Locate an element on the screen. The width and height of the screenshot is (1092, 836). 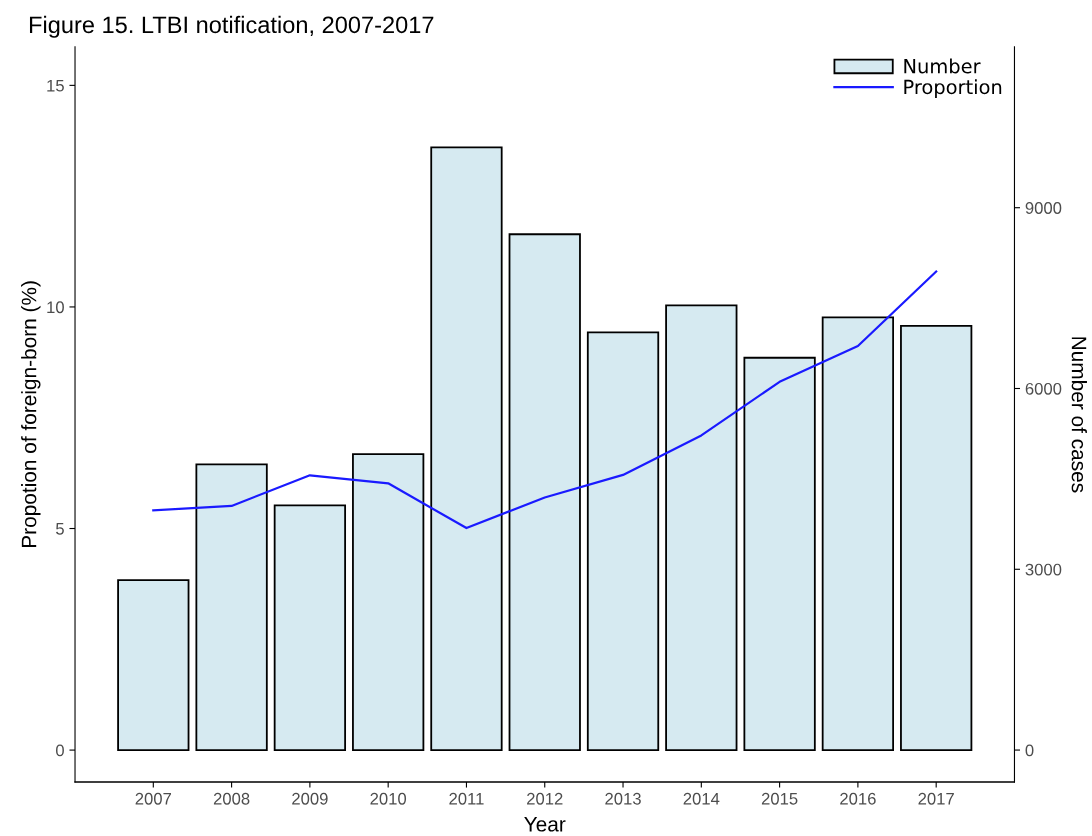
y2-tick-label: 9000 is located at coordinates (1043, 208).